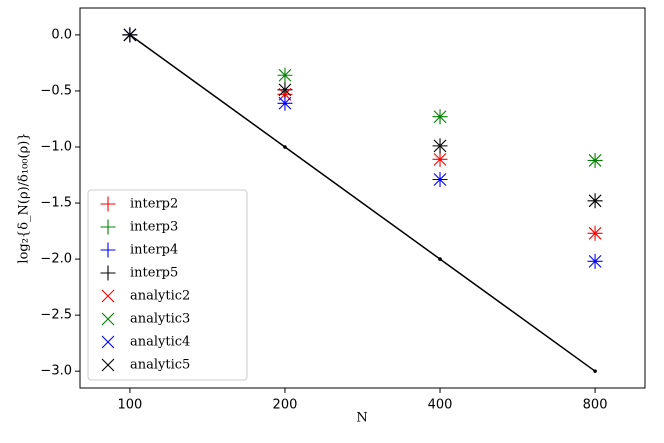 Image resolution: width=664 pixels, height=443 pixels. I want to click on legend-label: analytic2, so click(160, 296).